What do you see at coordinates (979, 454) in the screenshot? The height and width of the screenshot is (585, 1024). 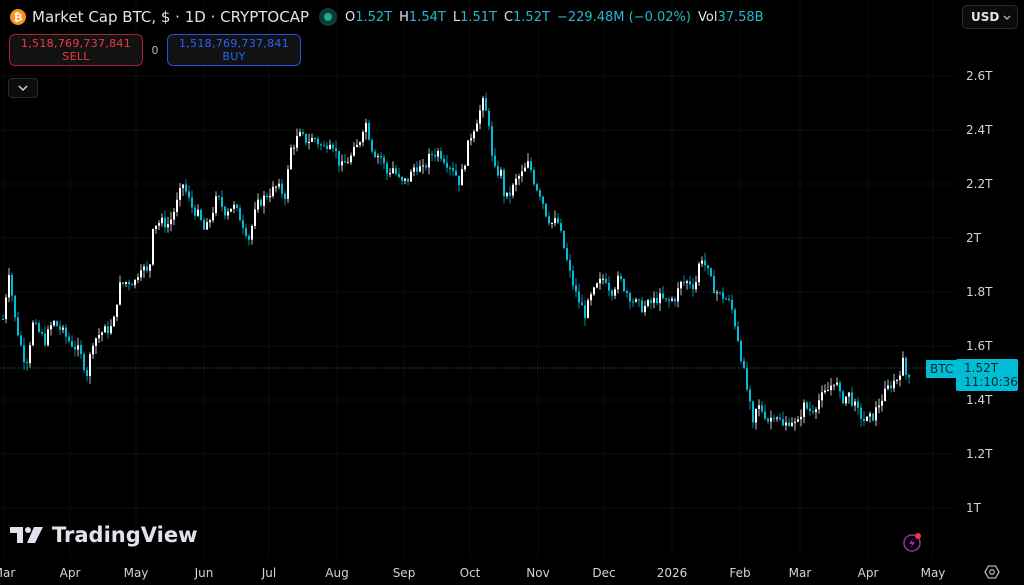 I see `price-axis-label: 1.2T` at bounding box center [979, 454].